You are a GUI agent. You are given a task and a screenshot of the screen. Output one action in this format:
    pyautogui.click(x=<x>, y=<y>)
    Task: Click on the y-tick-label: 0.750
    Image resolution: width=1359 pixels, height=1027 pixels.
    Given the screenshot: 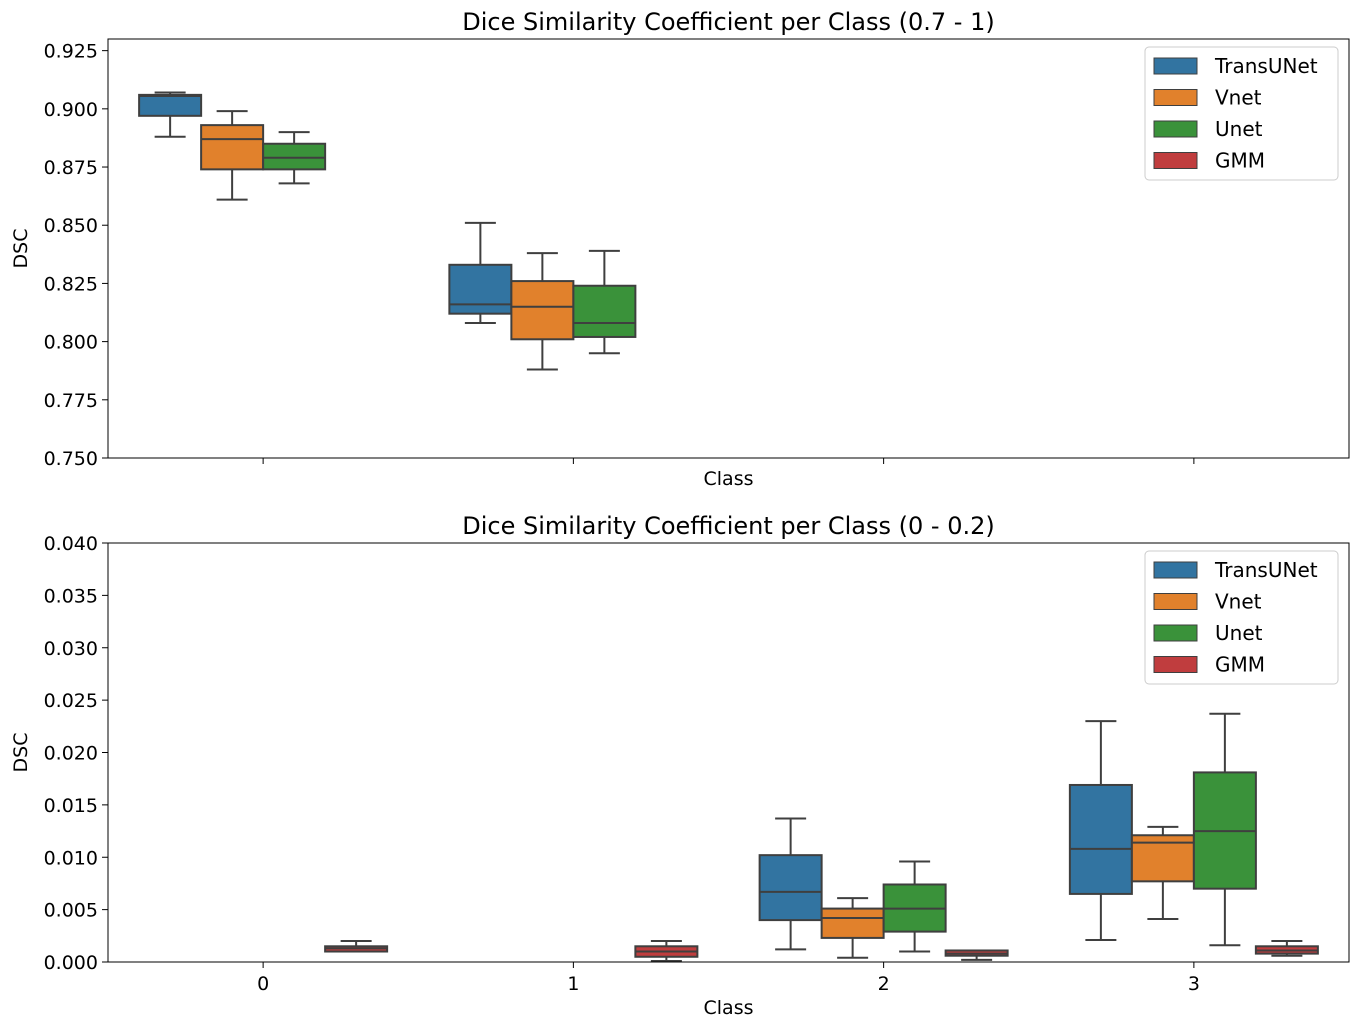 What is the action you would take?
    pyautogui.click(x=71, y=459)
    